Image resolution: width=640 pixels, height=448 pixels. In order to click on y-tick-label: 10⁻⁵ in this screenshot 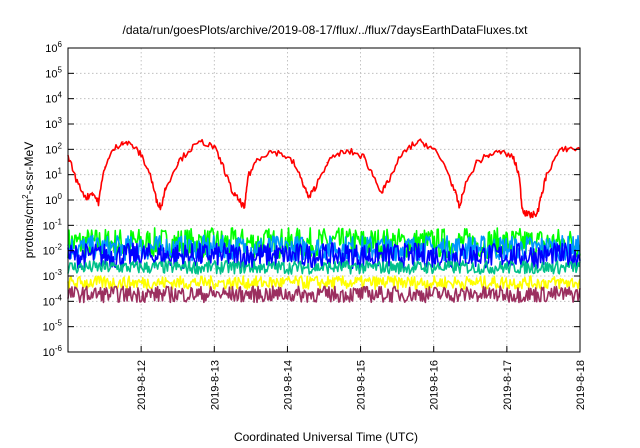, I will do `click(53, 326)`.